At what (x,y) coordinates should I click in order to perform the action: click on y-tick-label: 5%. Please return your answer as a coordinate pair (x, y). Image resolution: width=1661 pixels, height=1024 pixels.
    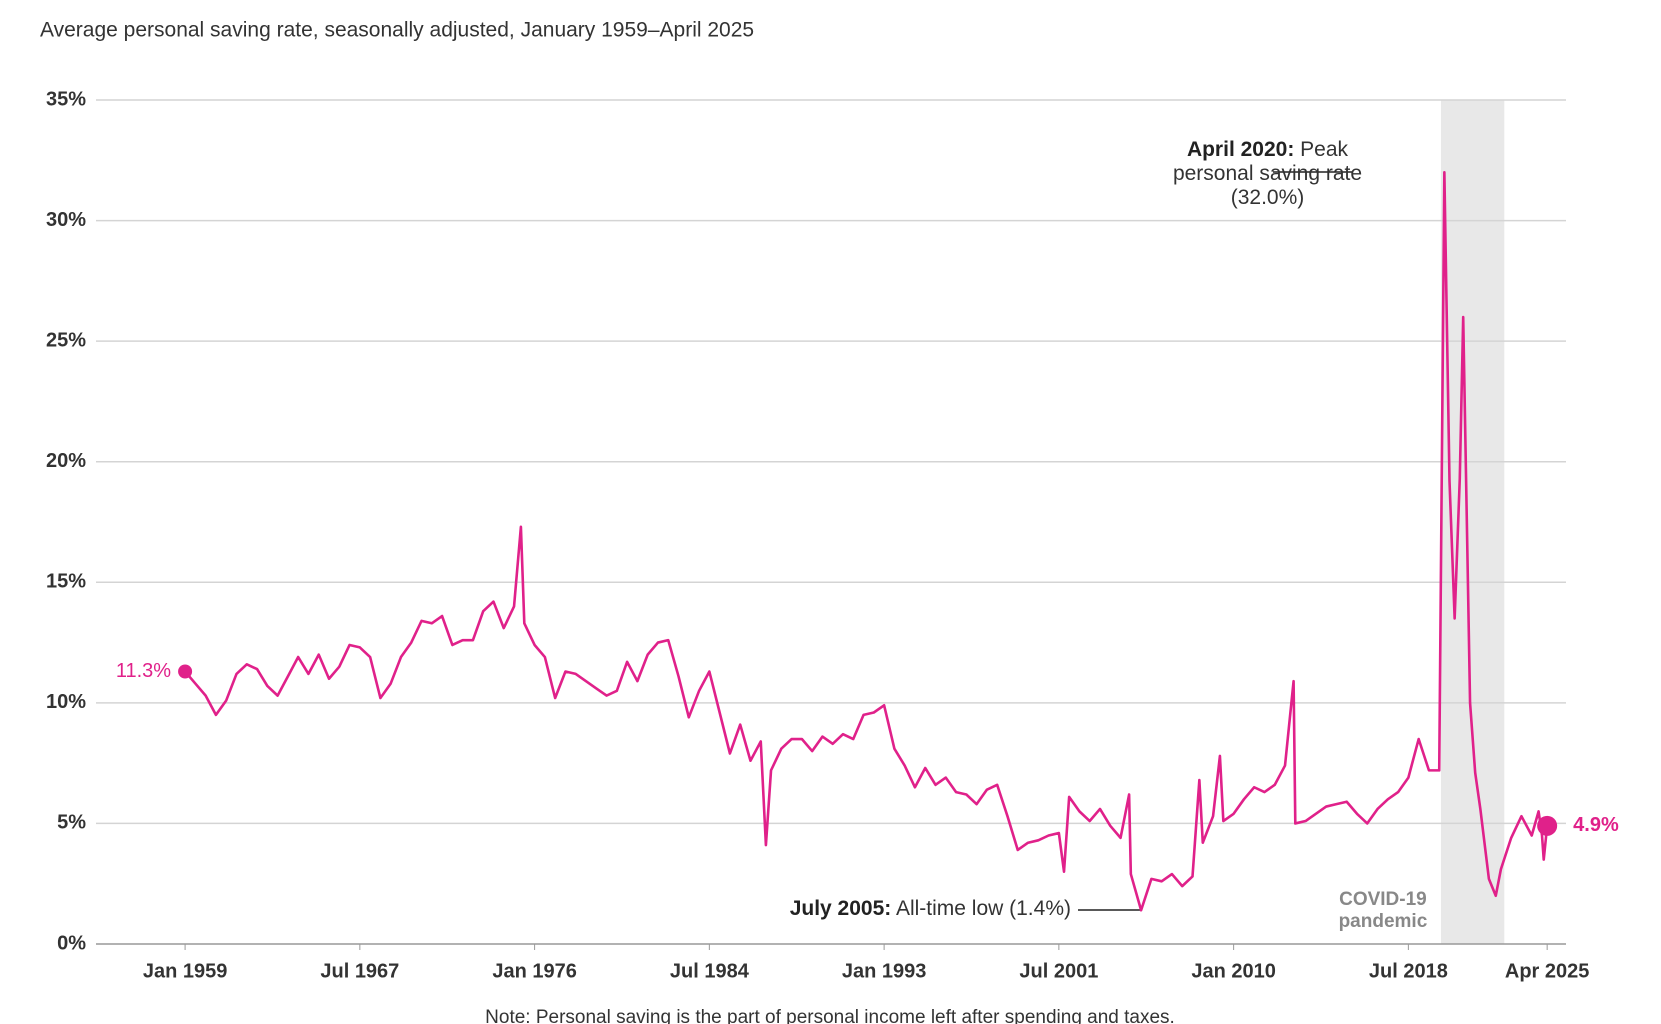
    Looking at the image, I should click on (71, 823).